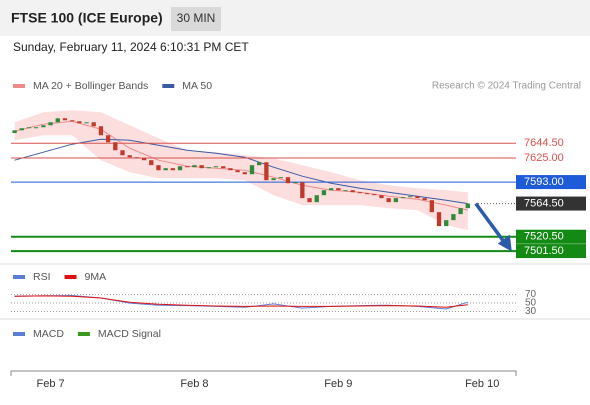 The width and height of the screenshot is (590, 405). What do you see at coordinates (50, 384) in the screenshot?
I see `x-tick-label: Feb 7` at bounding box center [50, 384].